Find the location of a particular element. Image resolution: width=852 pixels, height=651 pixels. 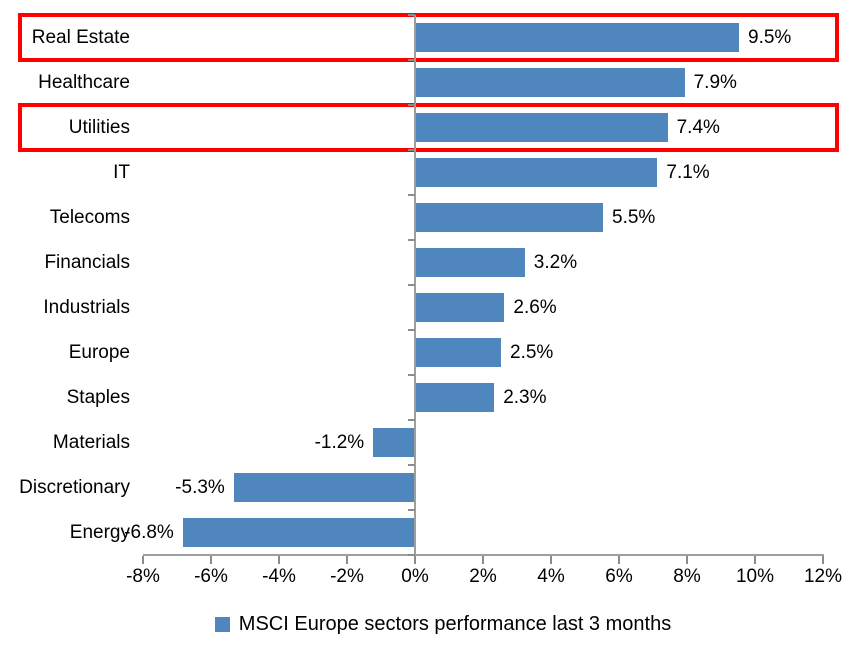

value-label: 7.9% is located at coordinates (715, 82).